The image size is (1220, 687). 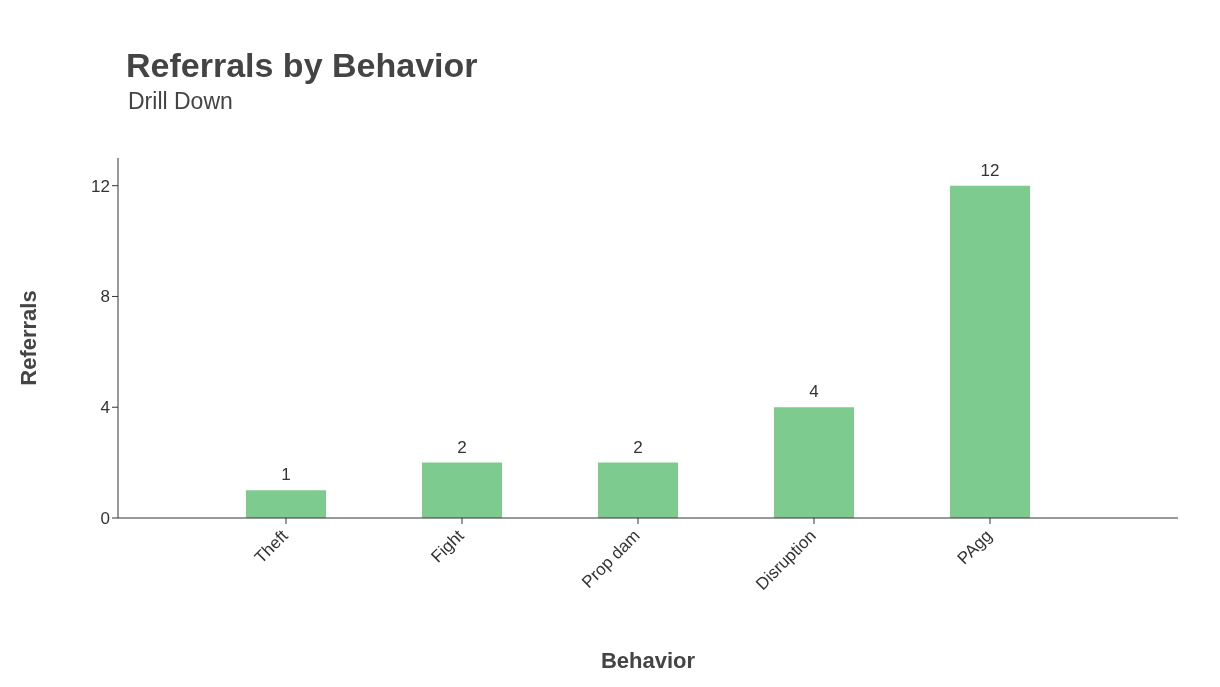 What do you see at coordinates (990, 170) in the screenshot?
I see `data-label: 12` at bounding box center [990, 170].